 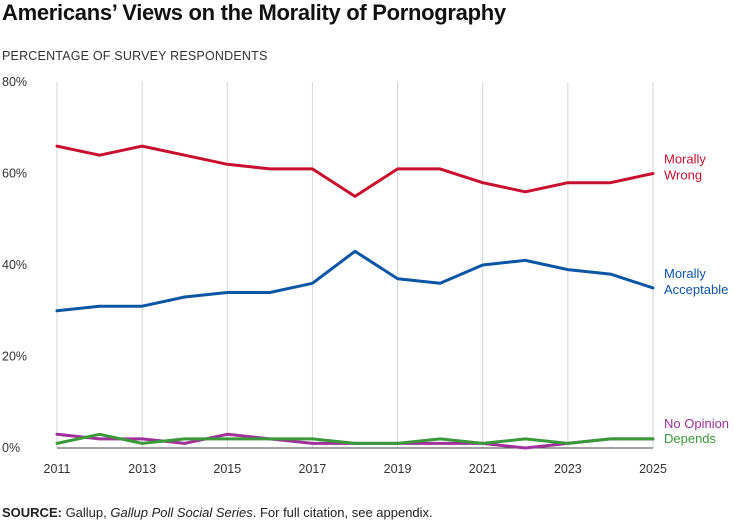 I want to click on y-tick-label: 60%, so click(x=14, y=174).